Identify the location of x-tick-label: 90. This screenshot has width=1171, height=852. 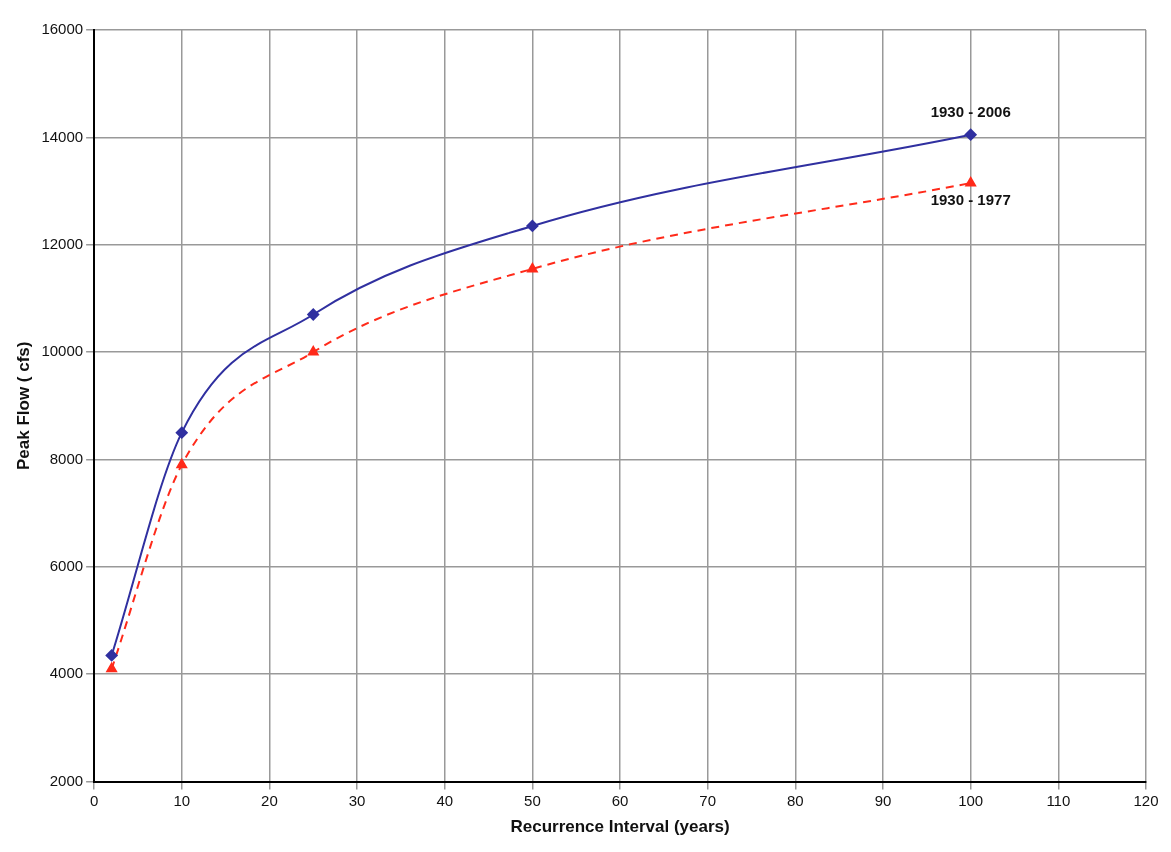
(883, 800).